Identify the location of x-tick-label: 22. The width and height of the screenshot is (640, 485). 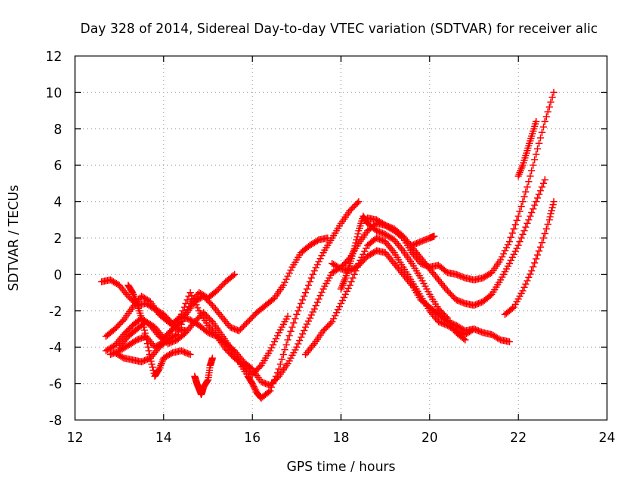
(518, 438).